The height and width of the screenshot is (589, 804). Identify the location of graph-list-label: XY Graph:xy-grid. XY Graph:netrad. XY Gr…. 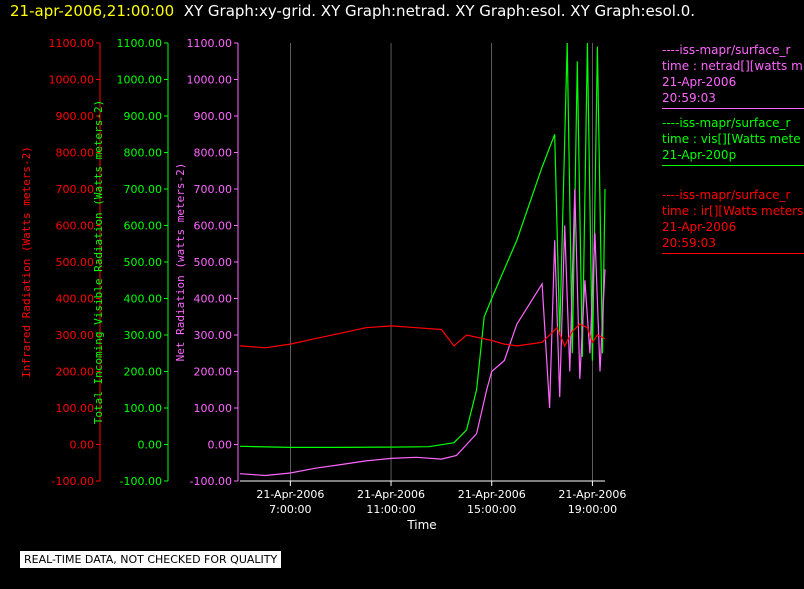
(439, 11).